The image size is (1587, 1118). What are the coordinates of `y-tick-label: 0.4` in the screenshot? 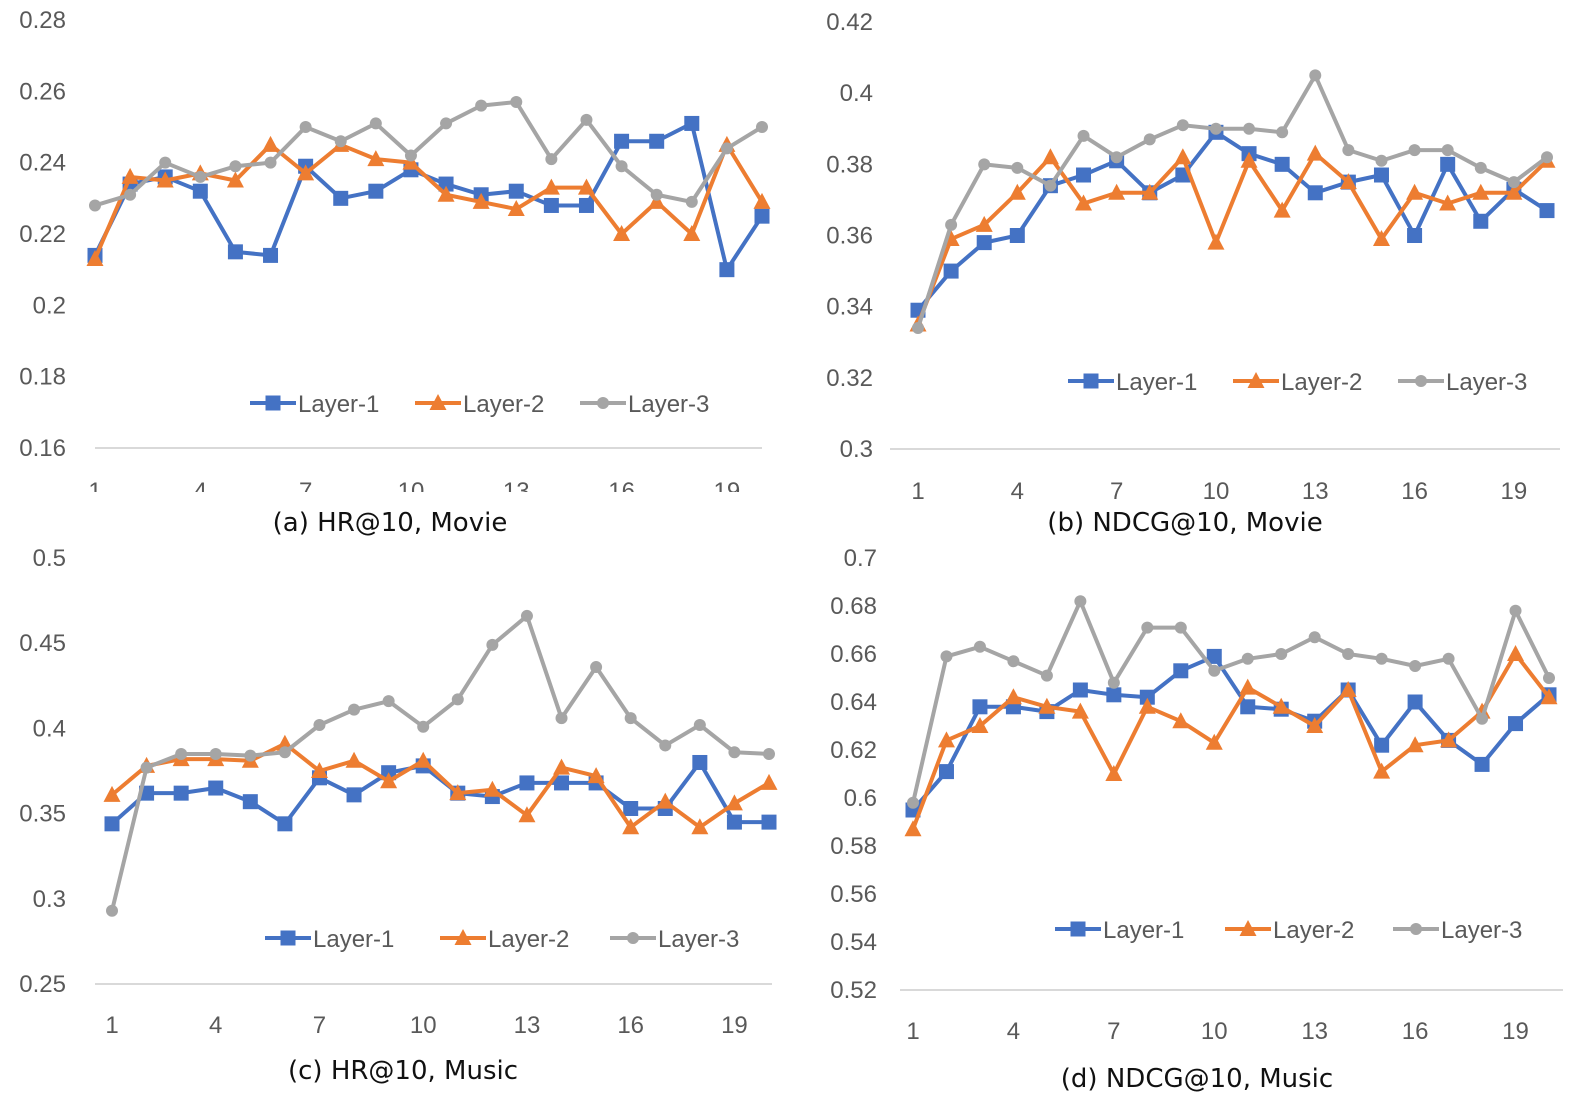 It's located at (856, 93).